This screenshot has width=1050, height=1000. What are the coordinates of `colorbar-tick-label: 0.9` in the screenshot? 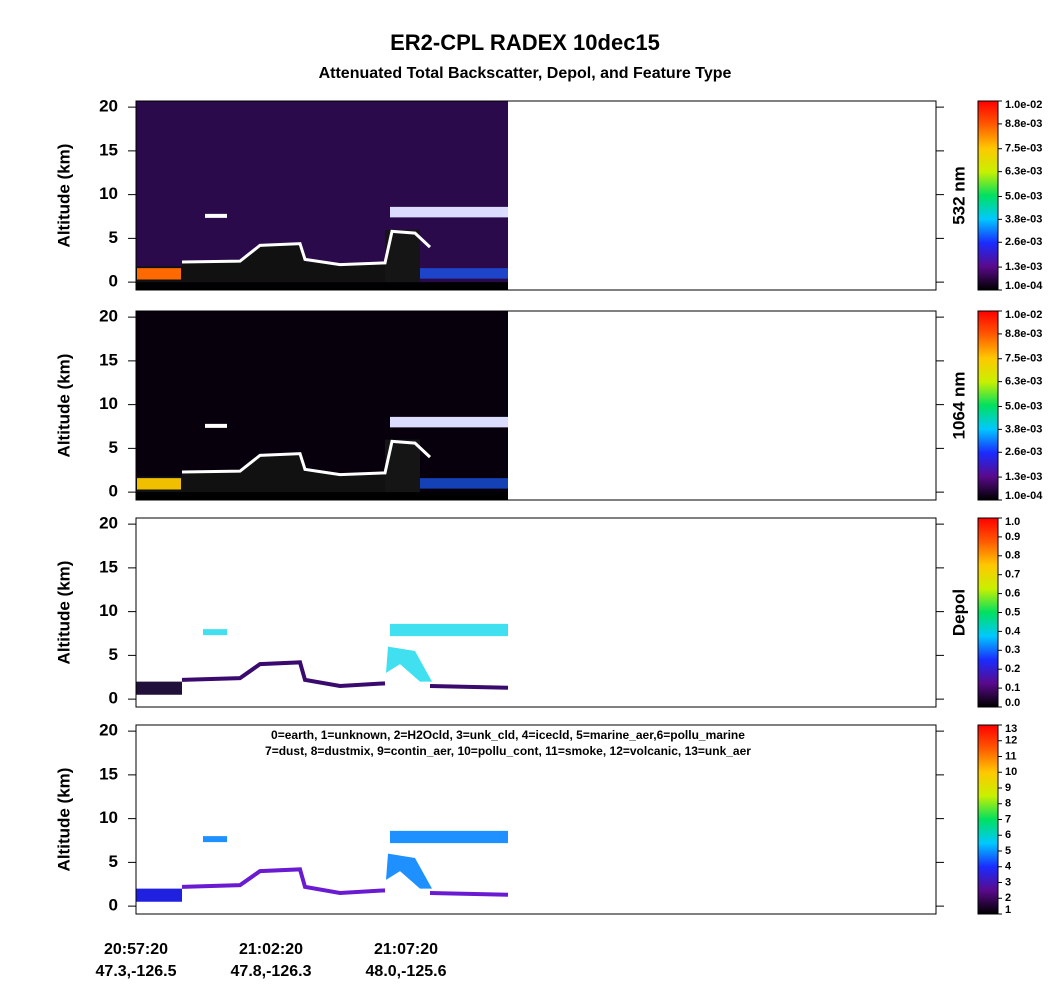 It's located at (1012, 537).